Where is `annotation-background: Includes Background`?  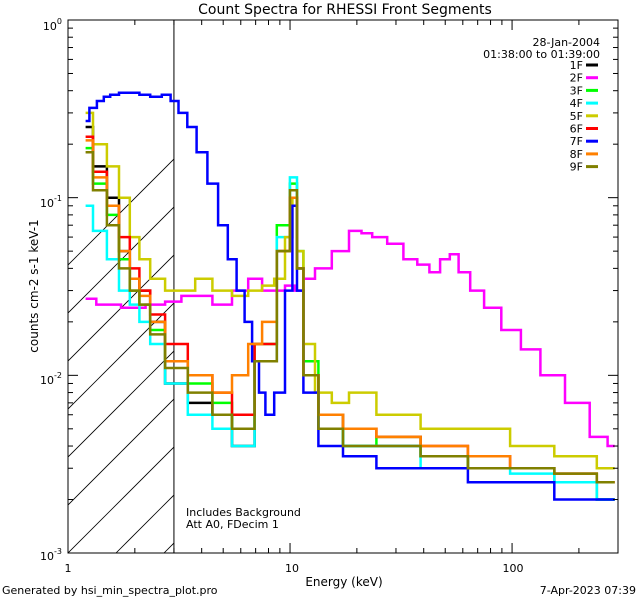 annotation-background: Includes Background is located at coordinates (243, 512).